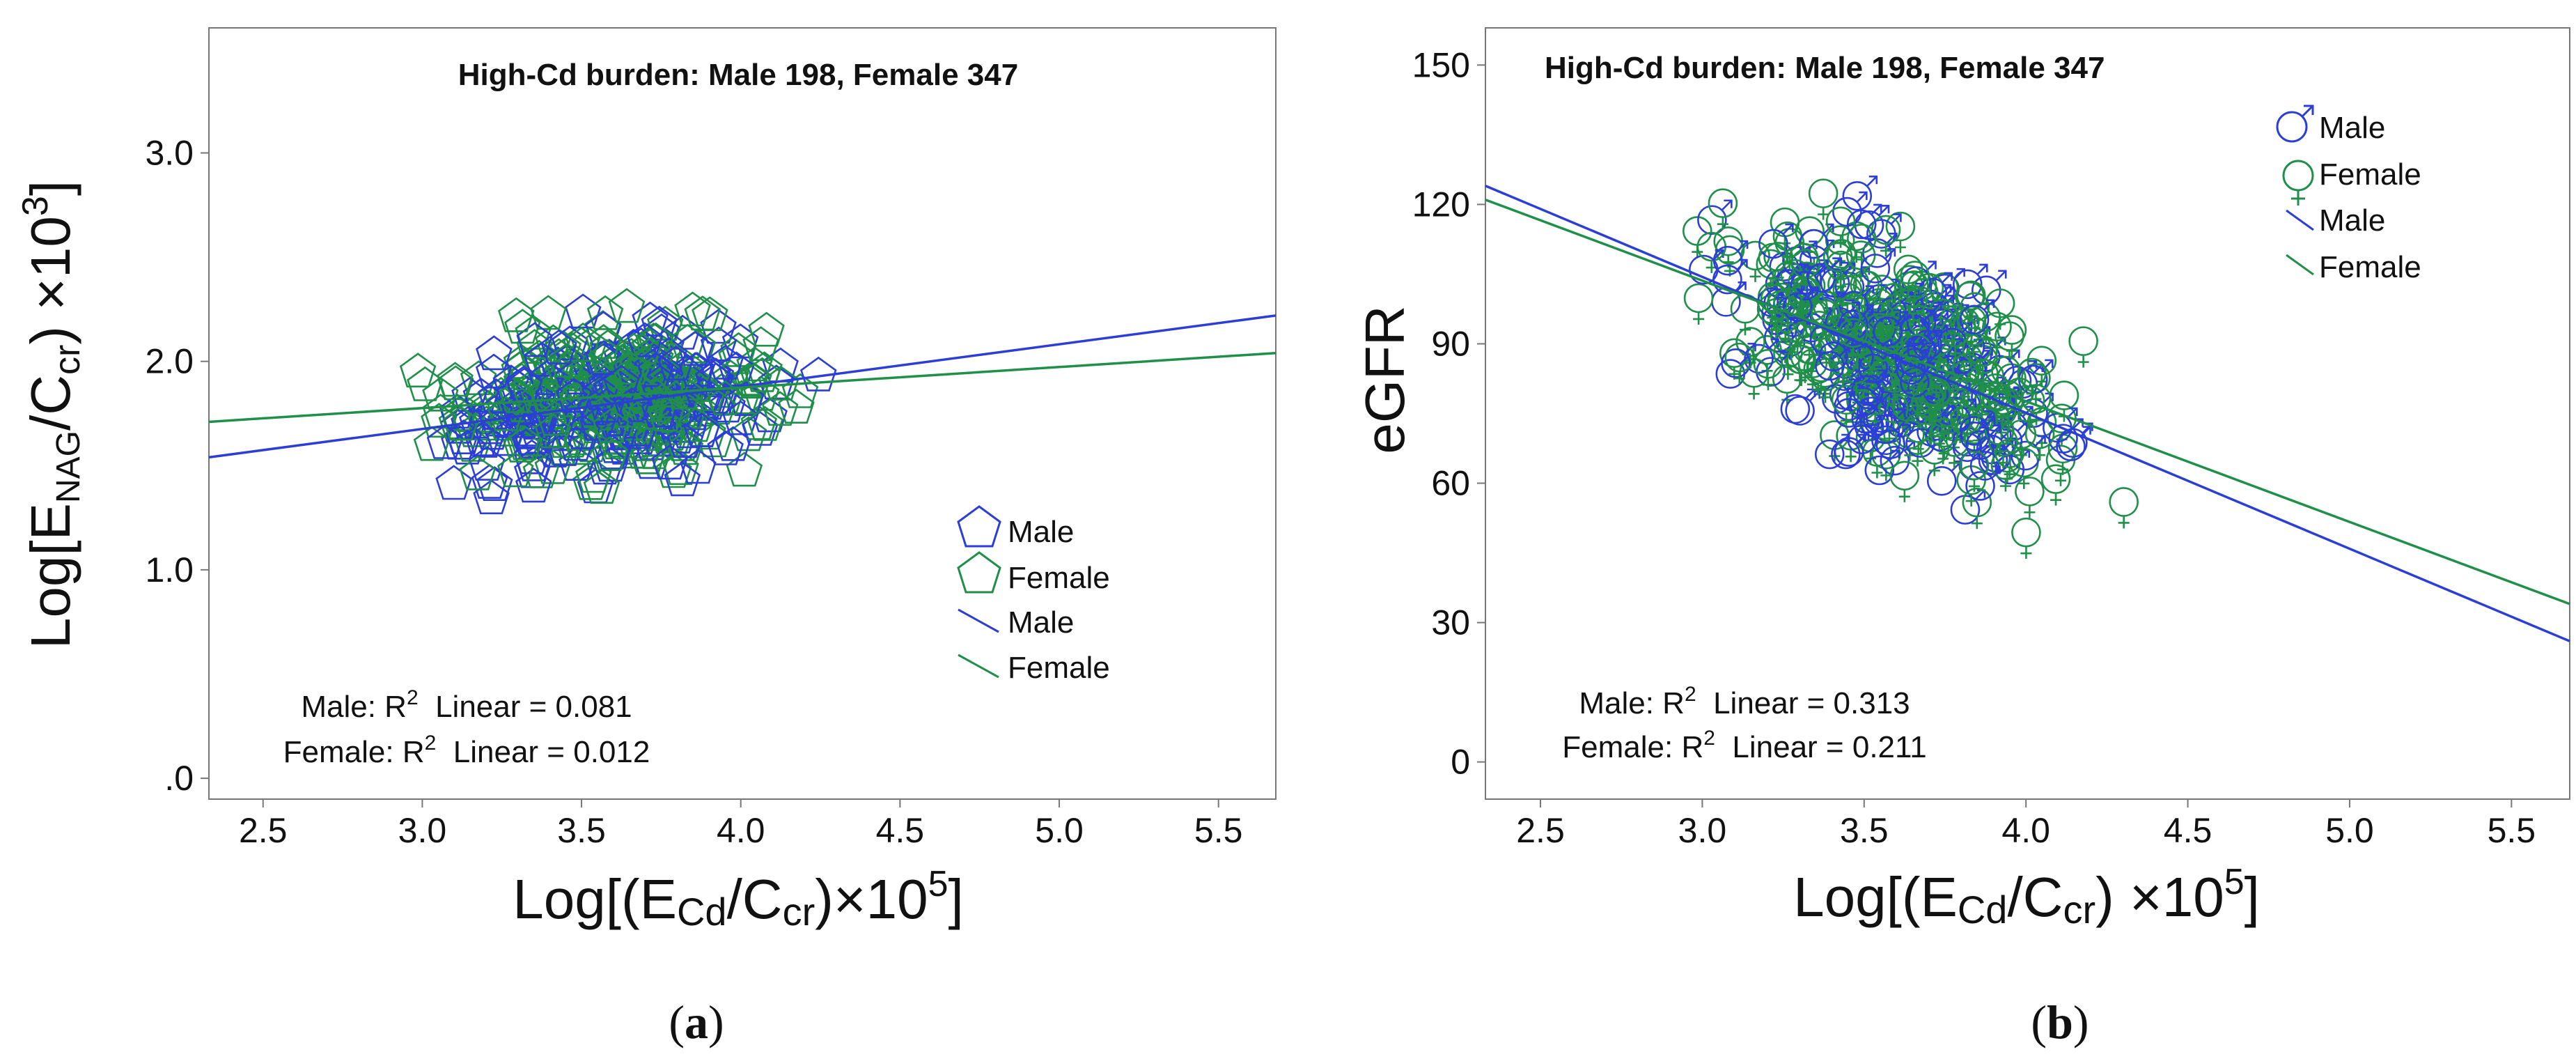  I want to click on x-tick-label-b-3: 4.0, so click(2026, 830).